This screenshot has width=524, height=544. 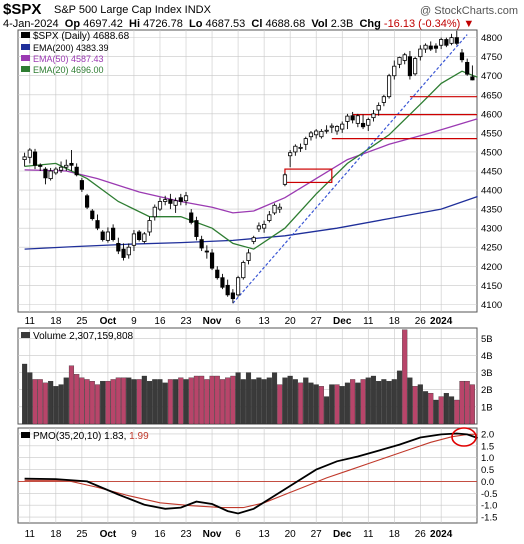 I want to click on date-tick-label: 25, so click(x=82, y=321).